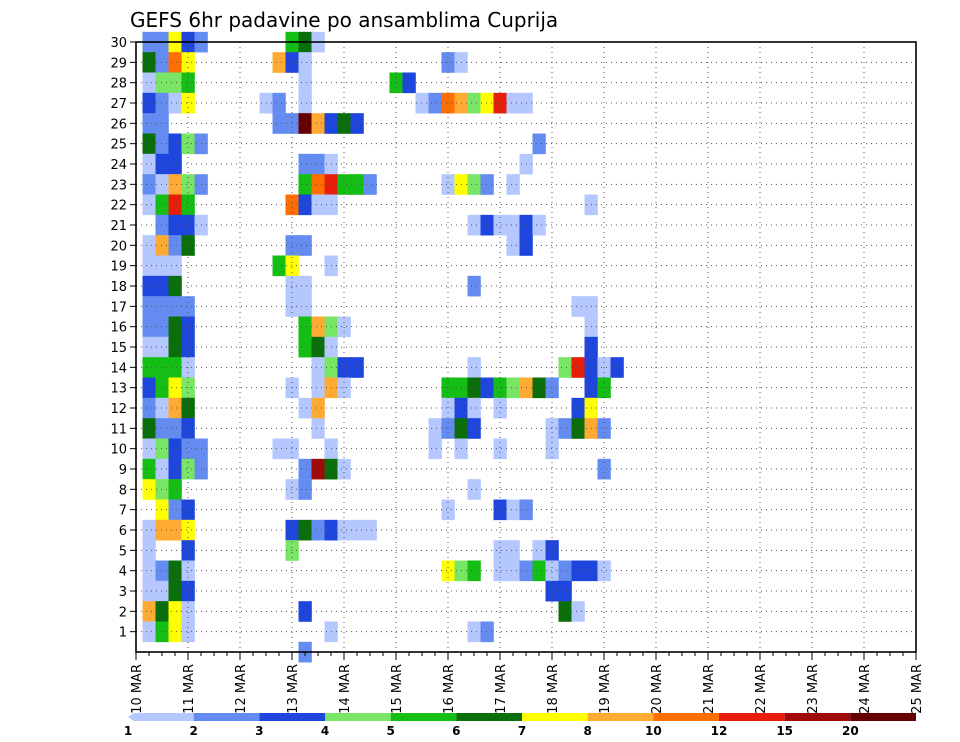 The width and height of the screenshot is (960, 742). Describe the element at coordinates (118, 124) in the screenshot. I see `y-tick-label: 26` at that location.